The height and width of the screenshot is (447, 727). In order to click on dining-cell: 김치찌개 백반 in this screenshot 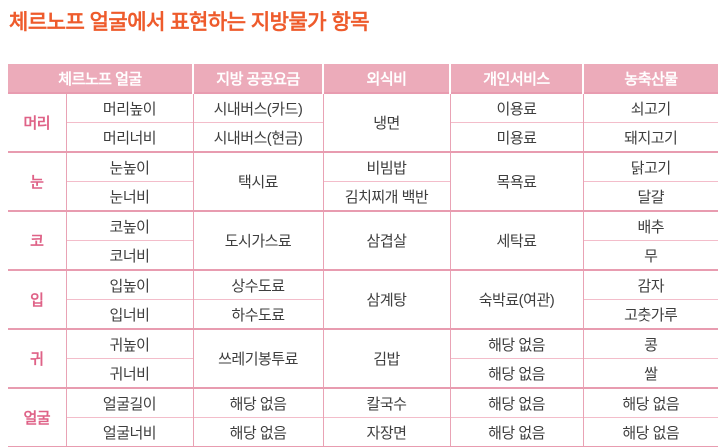, I will do `click(386, 196)`.